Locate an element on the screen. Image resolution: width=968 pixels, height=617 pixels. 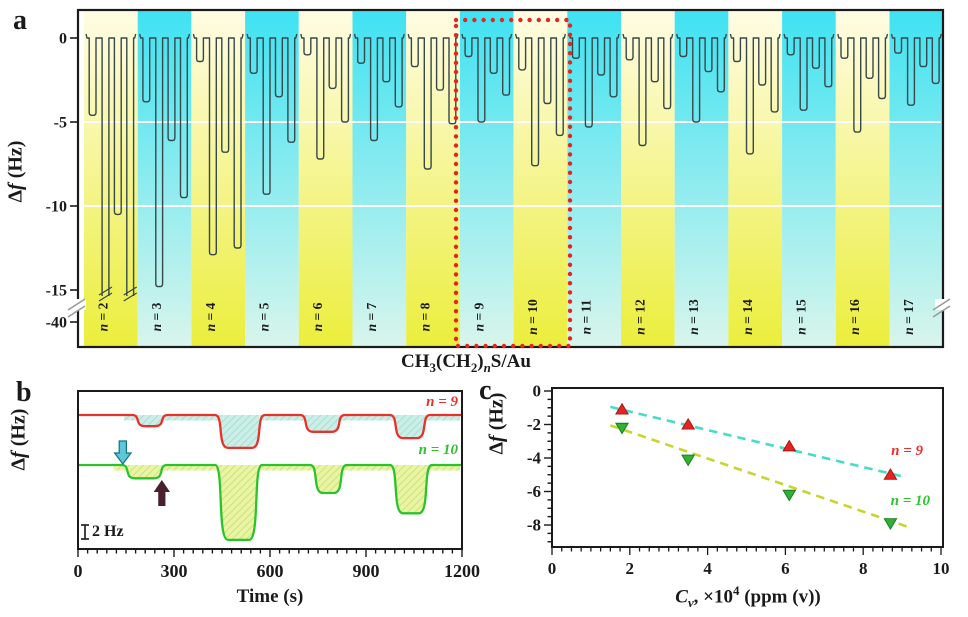
baseline-strip-green is located at coordinates (286, 468).